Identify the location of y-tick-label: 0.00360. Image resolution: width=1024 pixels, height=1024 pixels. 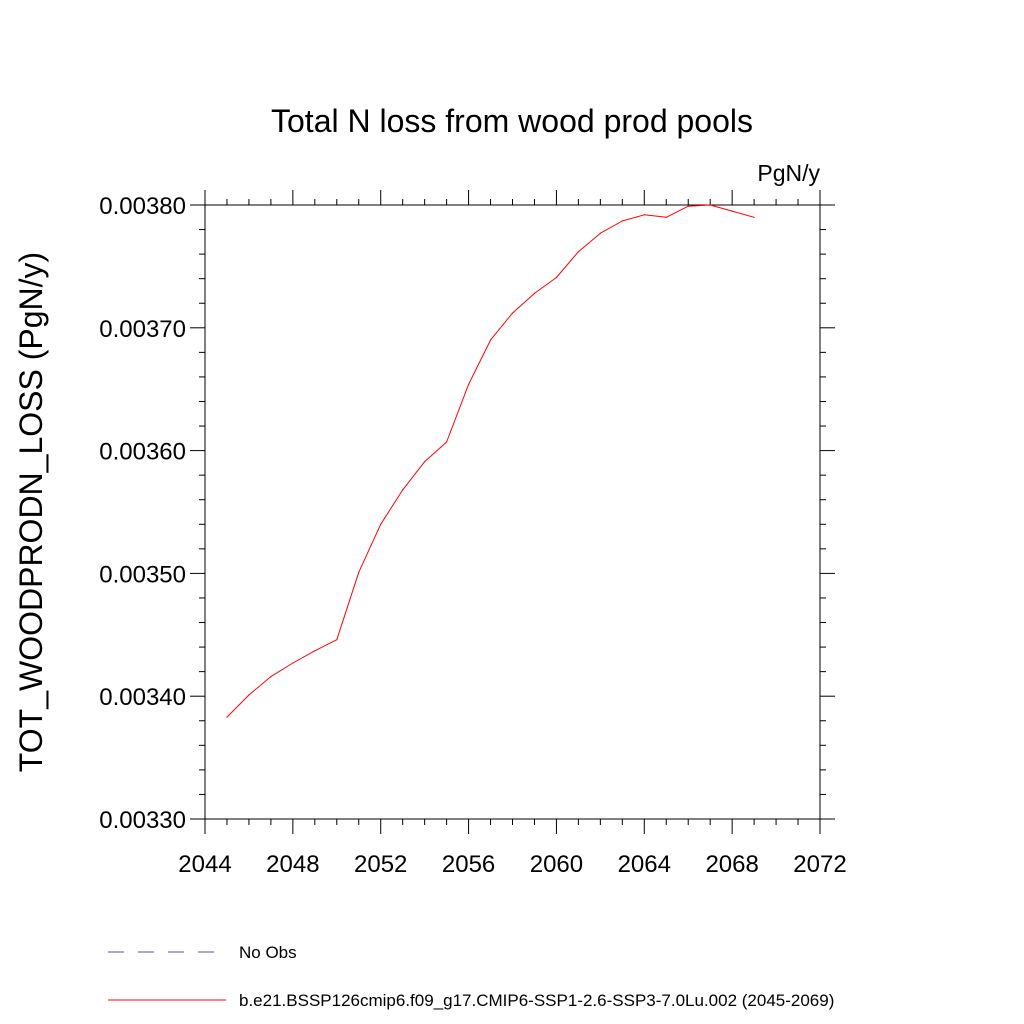
(142, 452).